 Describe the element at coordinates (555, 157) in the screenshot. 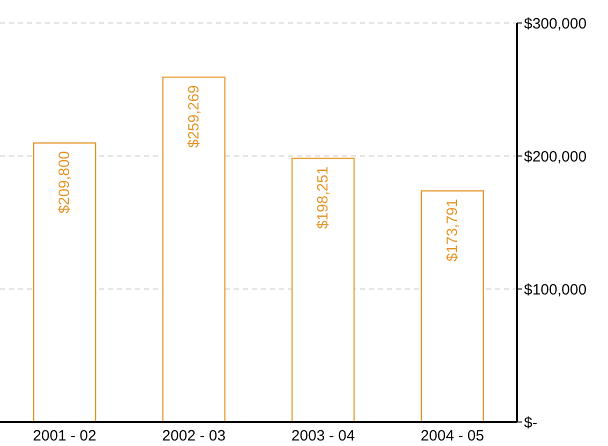

I see `y-tick-label: $200,000` at that location.